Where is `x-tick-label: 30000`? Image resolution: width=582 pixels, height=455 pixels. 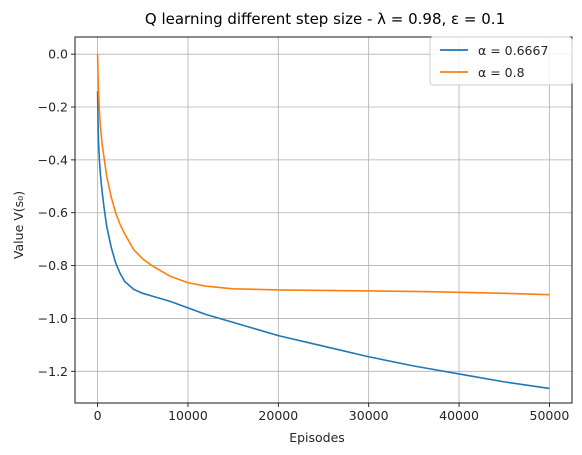 x-tick-label: 30000 is located at coordinates (369, 415).